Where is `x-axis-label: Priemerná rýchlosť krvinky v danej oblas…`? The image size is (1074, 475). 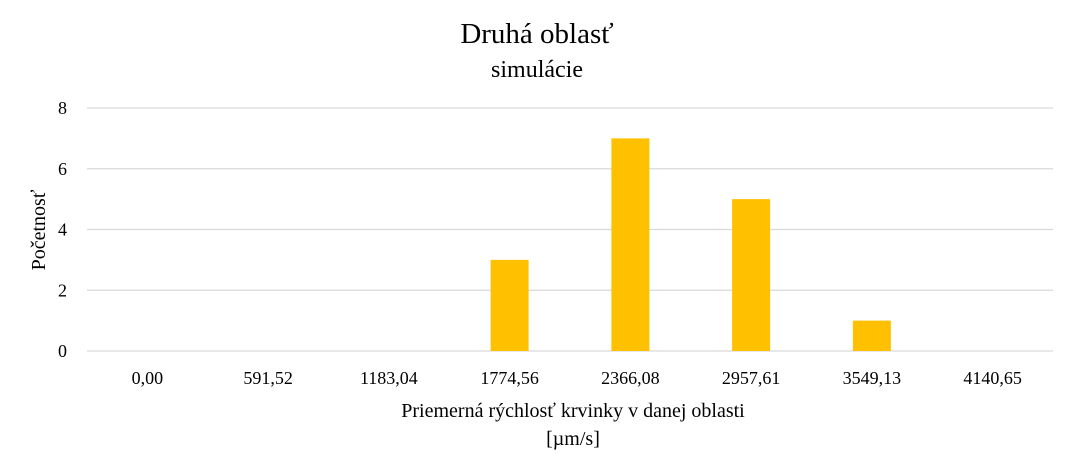 x-axis-label: Priemerná rýchlosť krvinky v danej oblas… is located at coordinates (573, 411).